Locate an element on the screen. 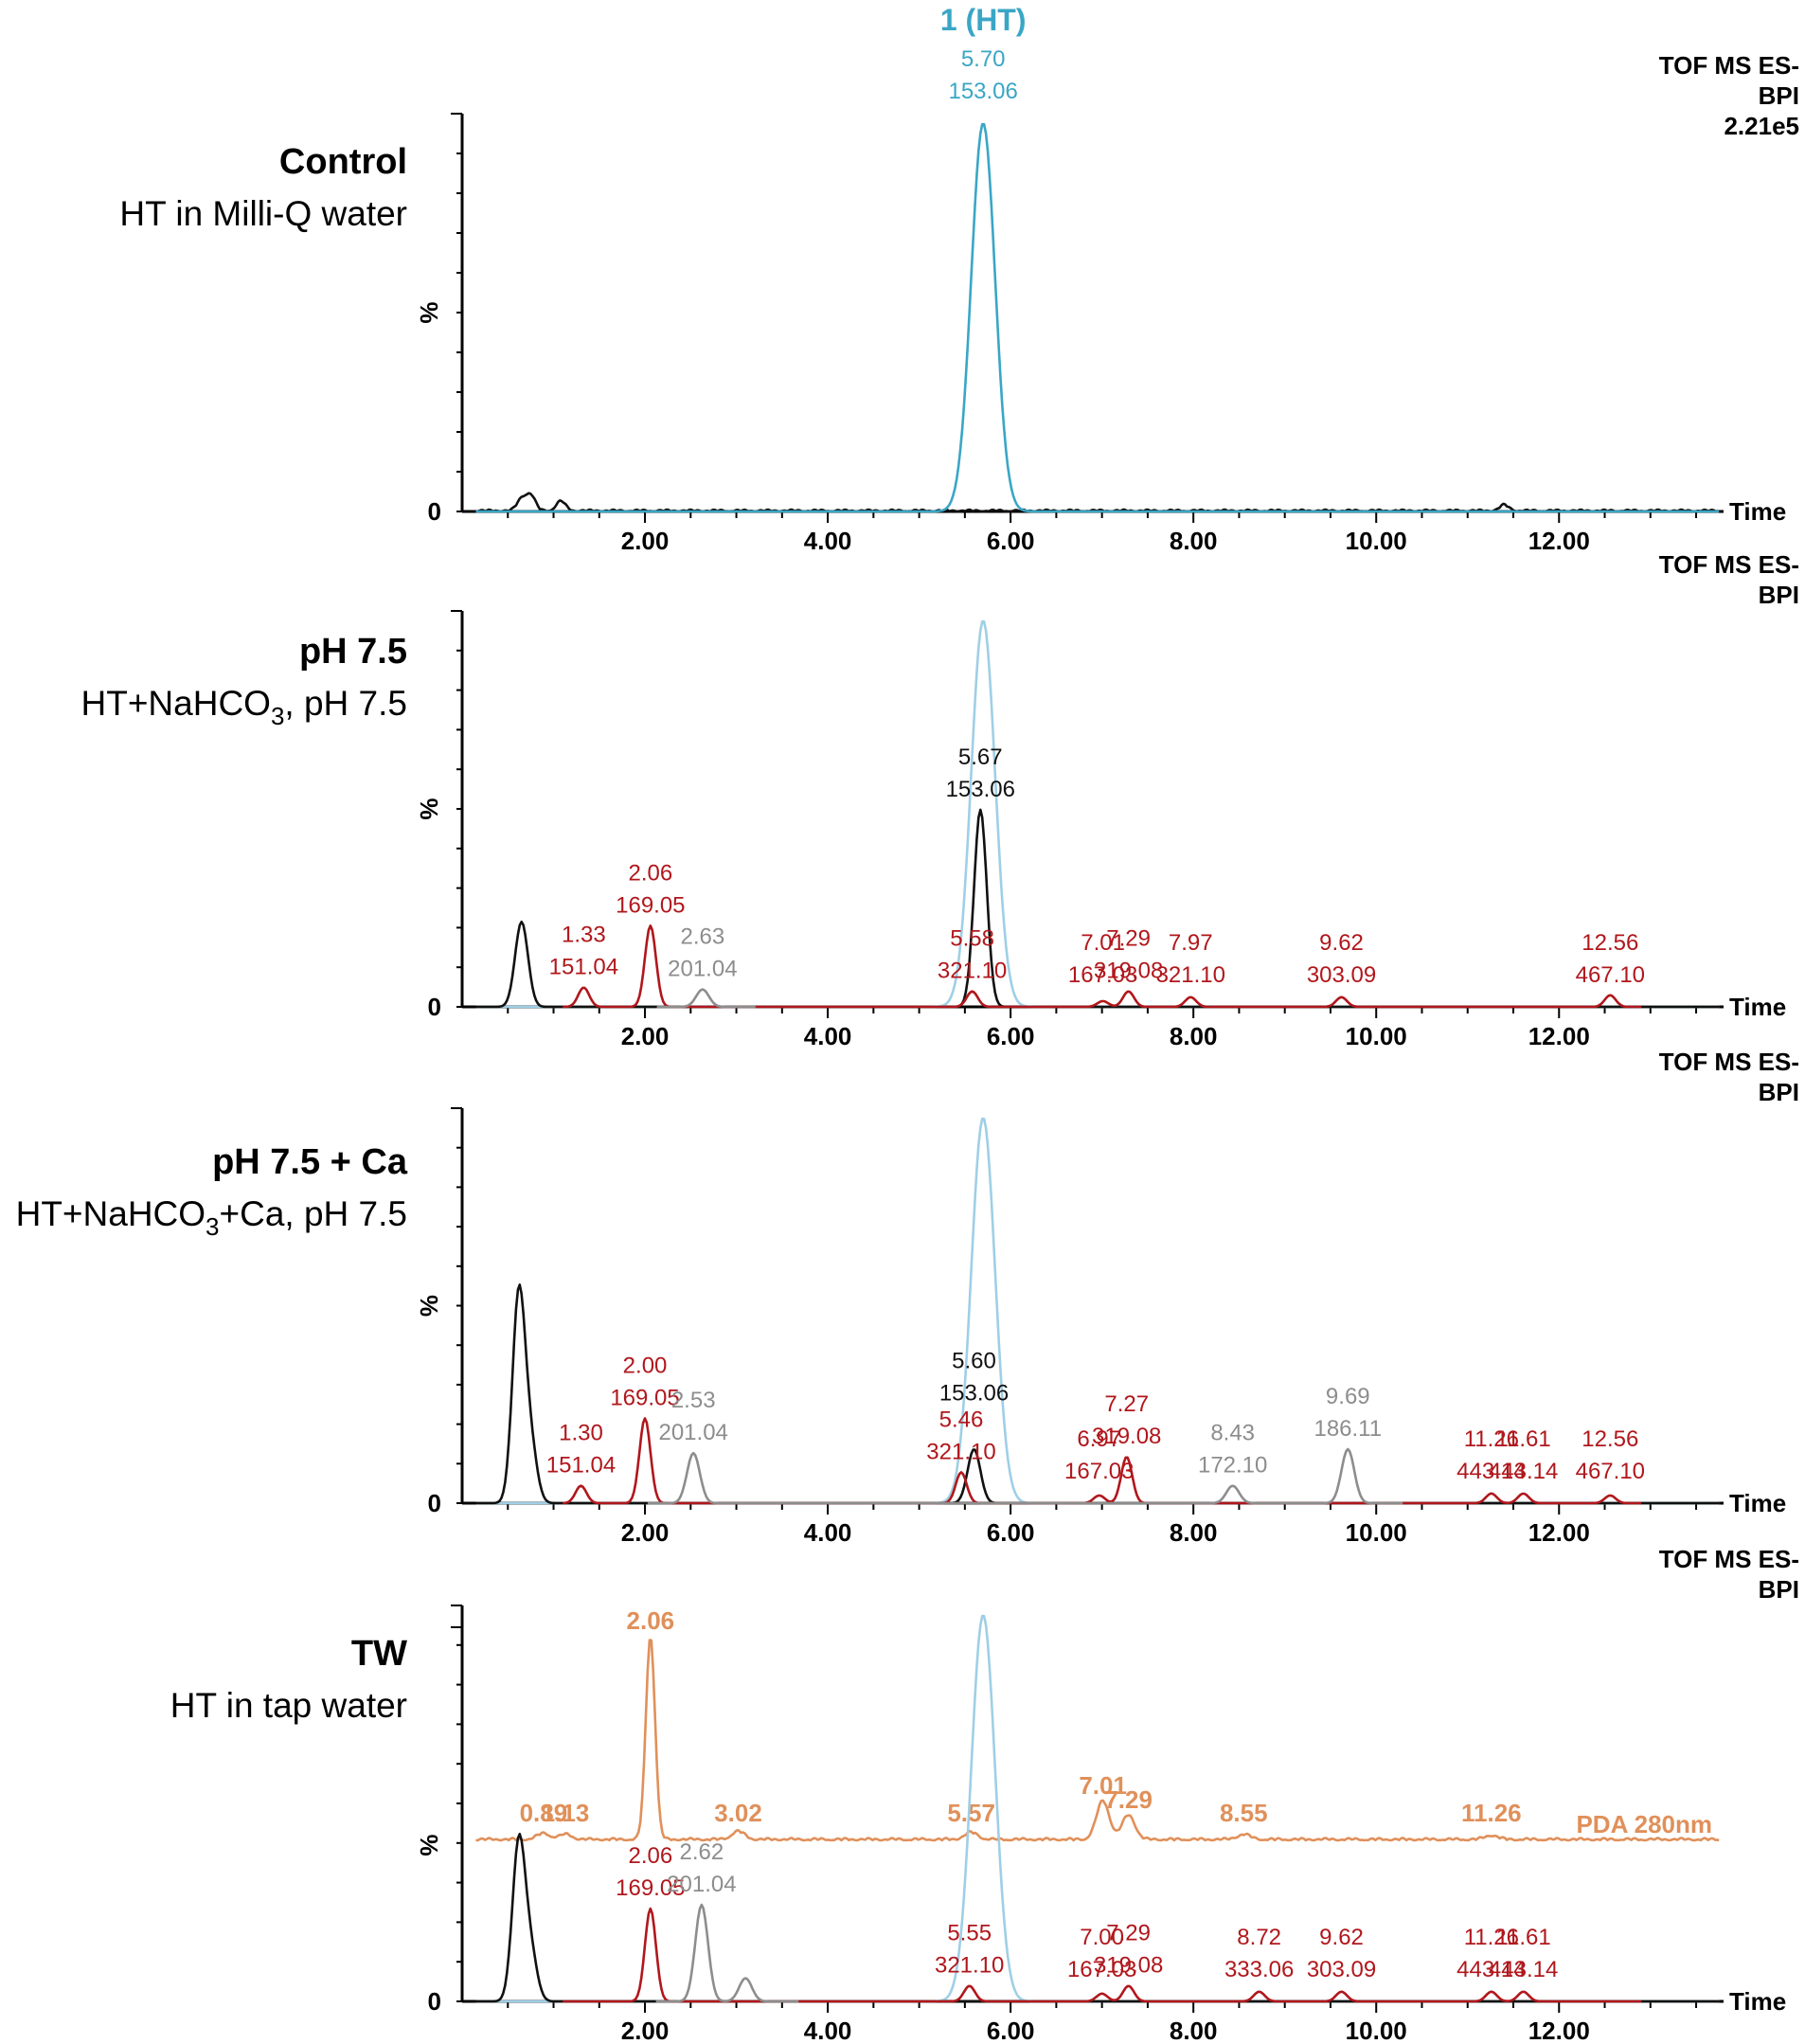  peak-label-rt: 2.00 is located at coordinates (645, 1365).